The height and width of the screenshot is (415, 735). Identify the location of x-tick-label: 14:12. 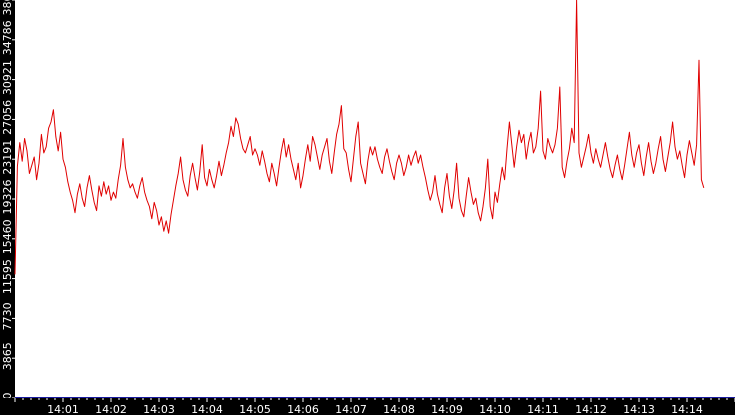
(591, 409).